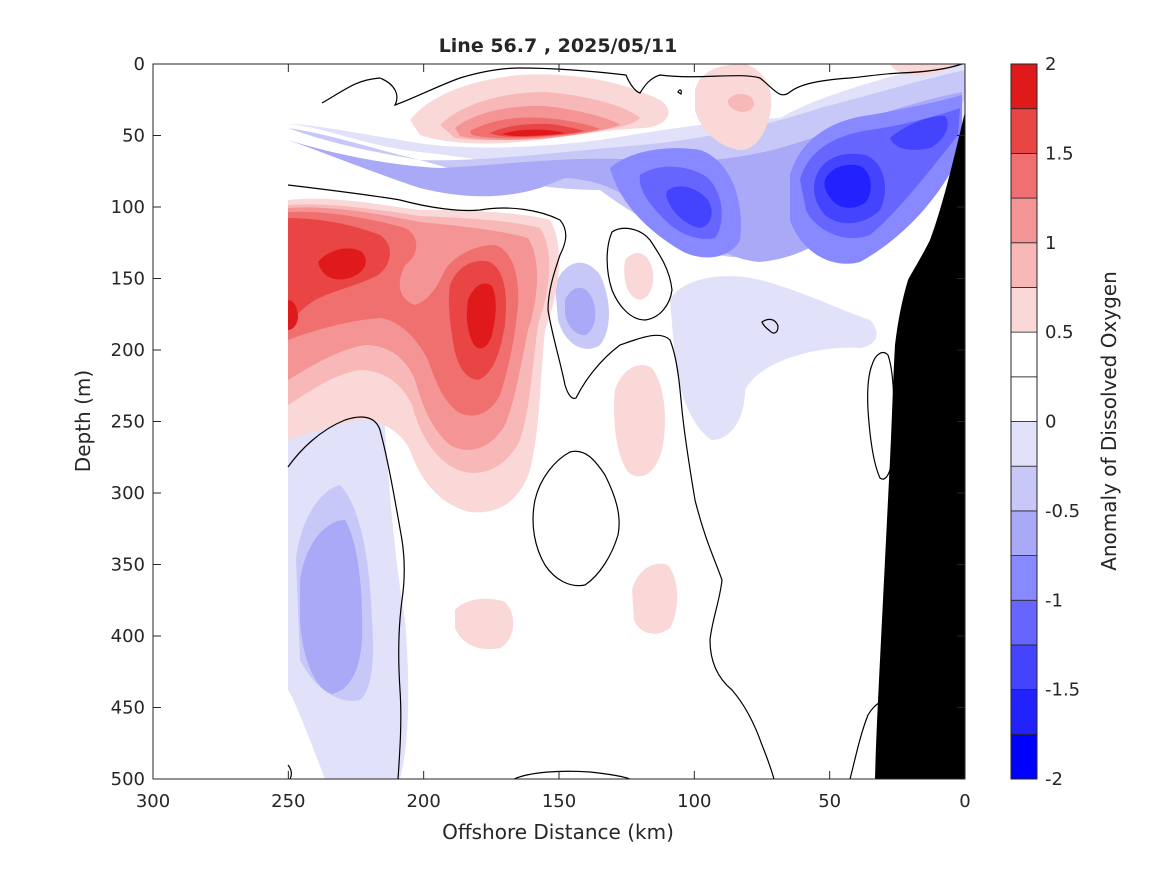  What do you see at coordinates (423, 801) in the screenshot?
I see `x-tick-label: 200` at bounding box center [423, 801].